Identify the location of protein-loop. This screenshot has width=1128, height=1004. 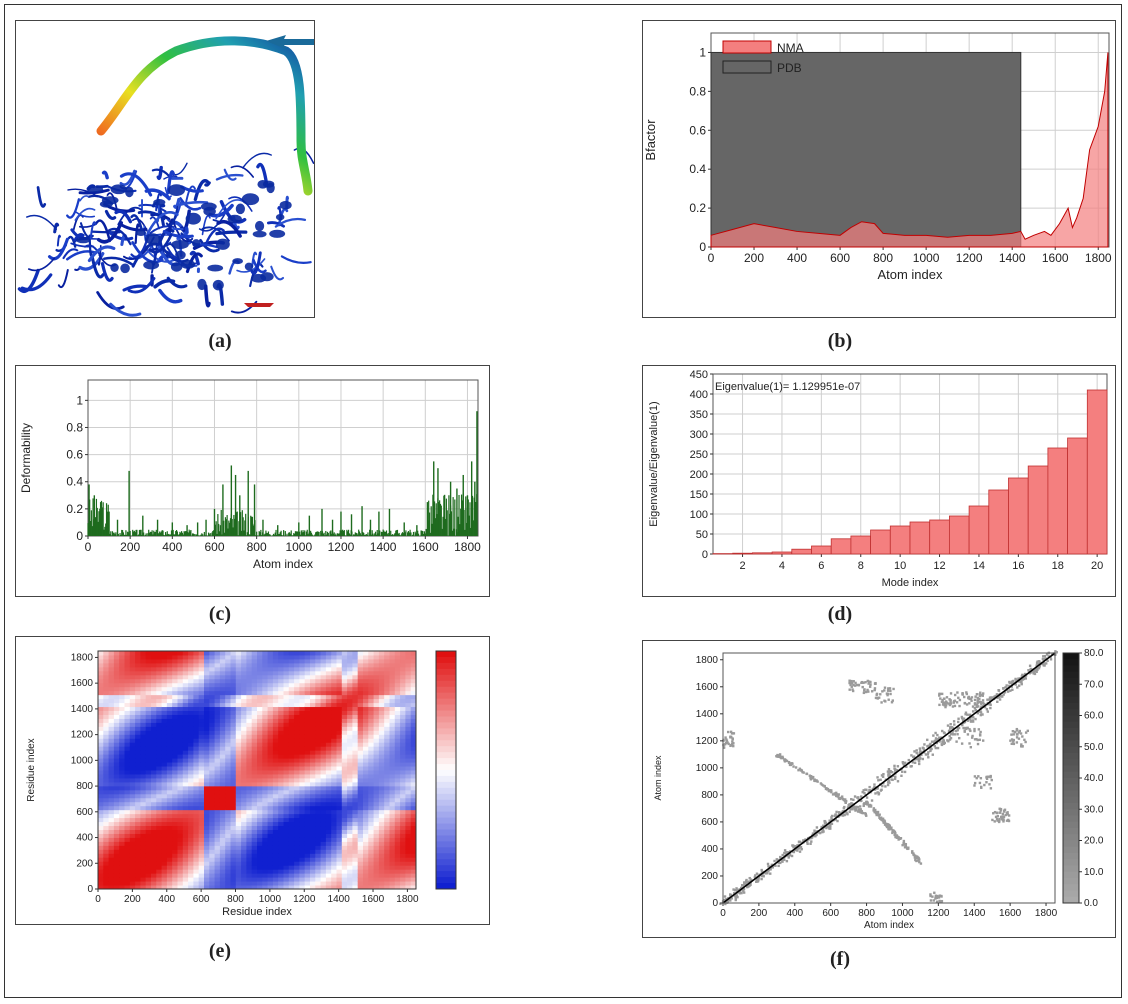
(201, 190).